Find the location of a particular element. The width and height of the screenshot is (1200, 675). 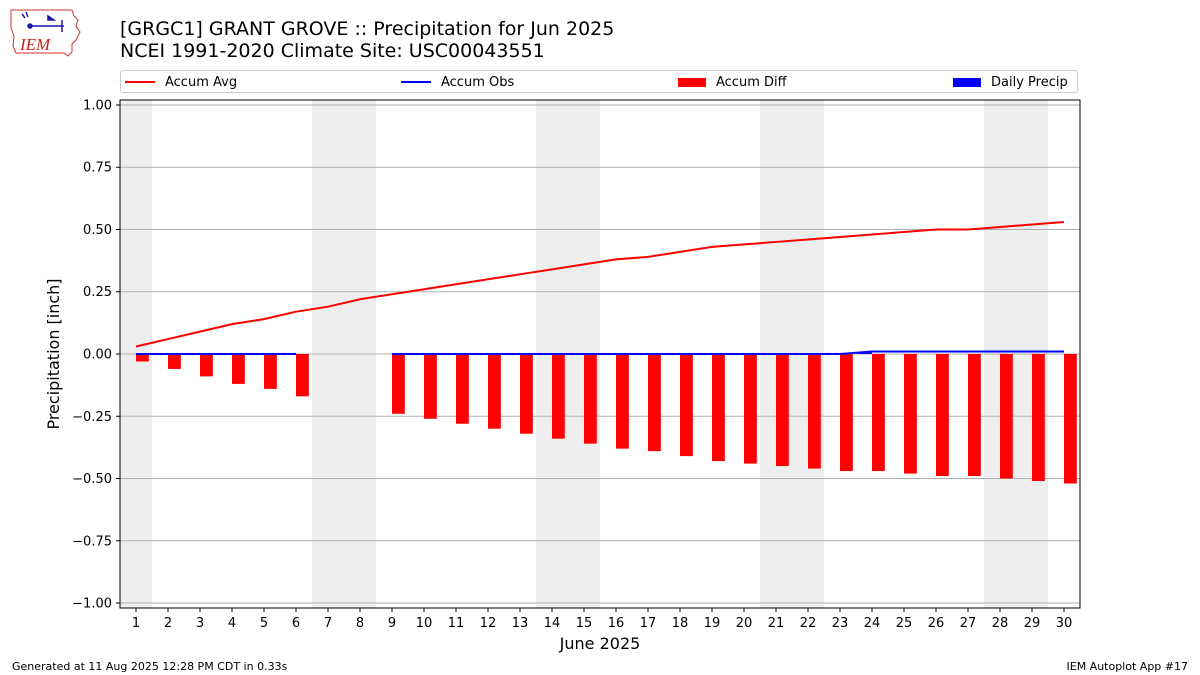

x-tick-label: 16 is located at coordinates (616, 623).